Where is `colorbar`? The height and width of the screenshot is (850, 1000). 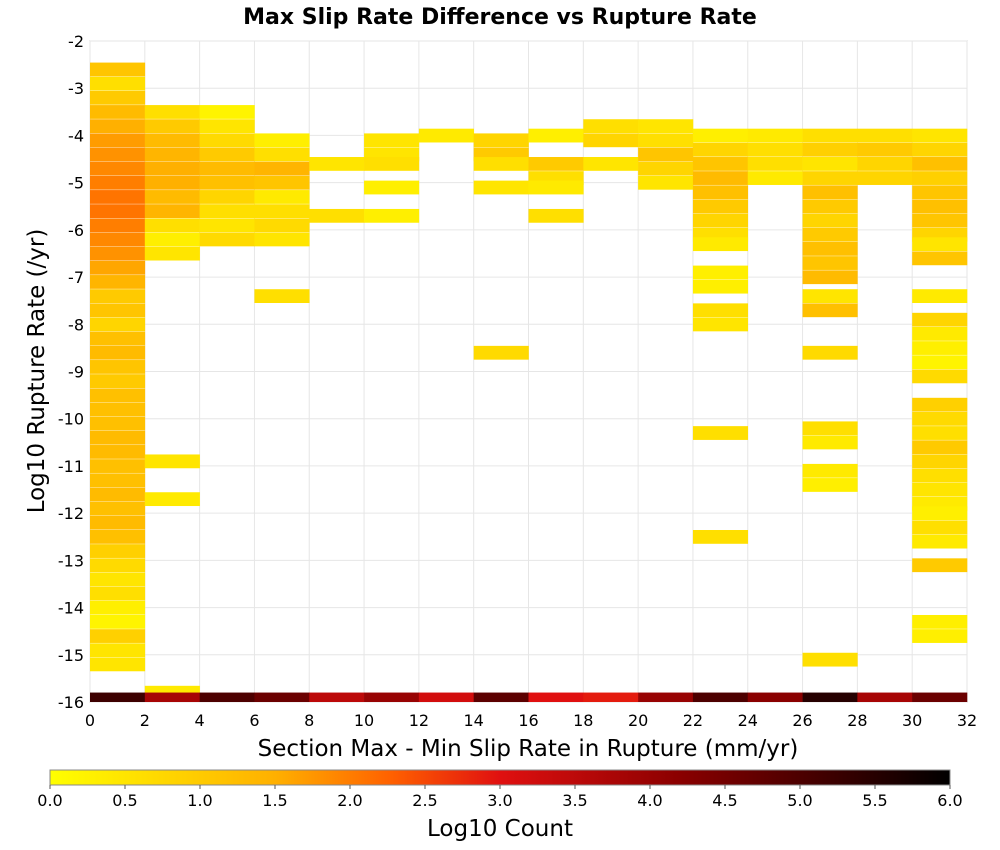 colorbar is located at coordinates (500, 777).